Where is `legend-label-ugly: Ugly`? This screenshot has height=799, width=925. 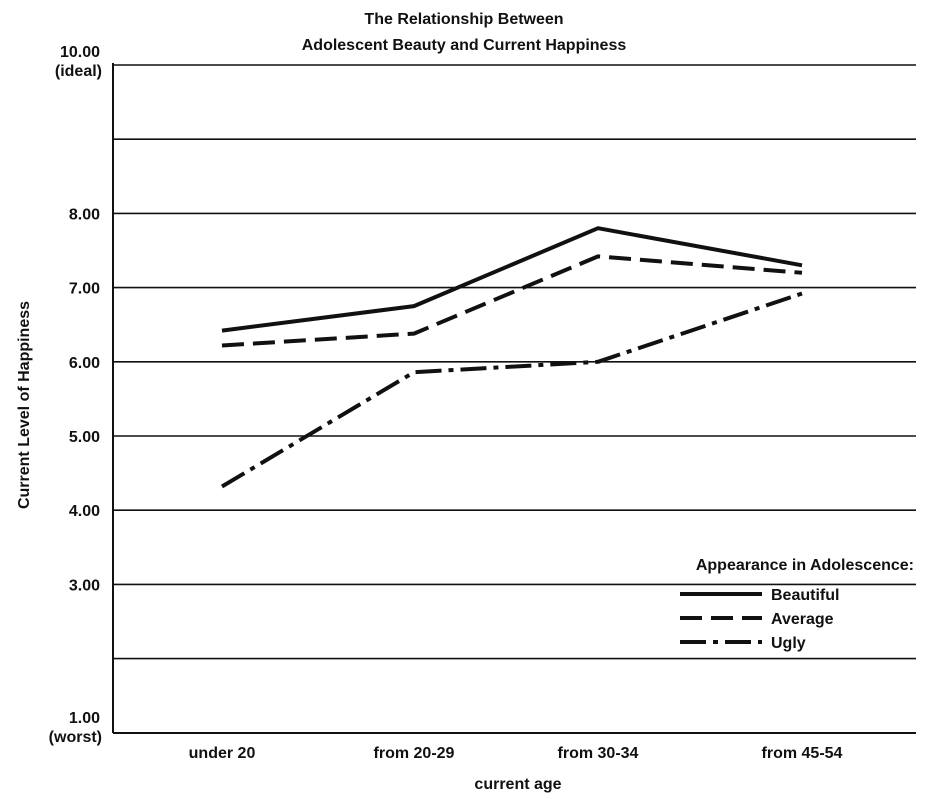 legend-label-ugly: Ugly is located at coordinates (788, 643).